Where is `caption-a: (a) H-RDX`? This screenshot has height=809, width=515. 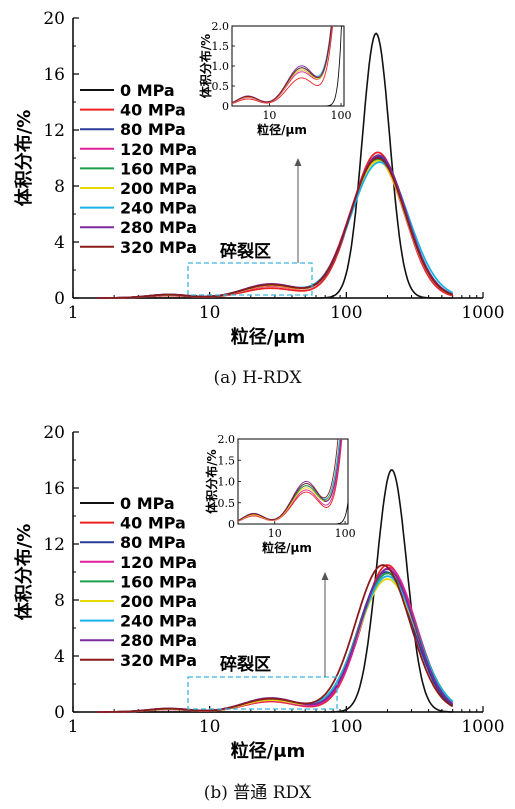
caption-a: (a) H-RDX is located at coordinates (257, 378).